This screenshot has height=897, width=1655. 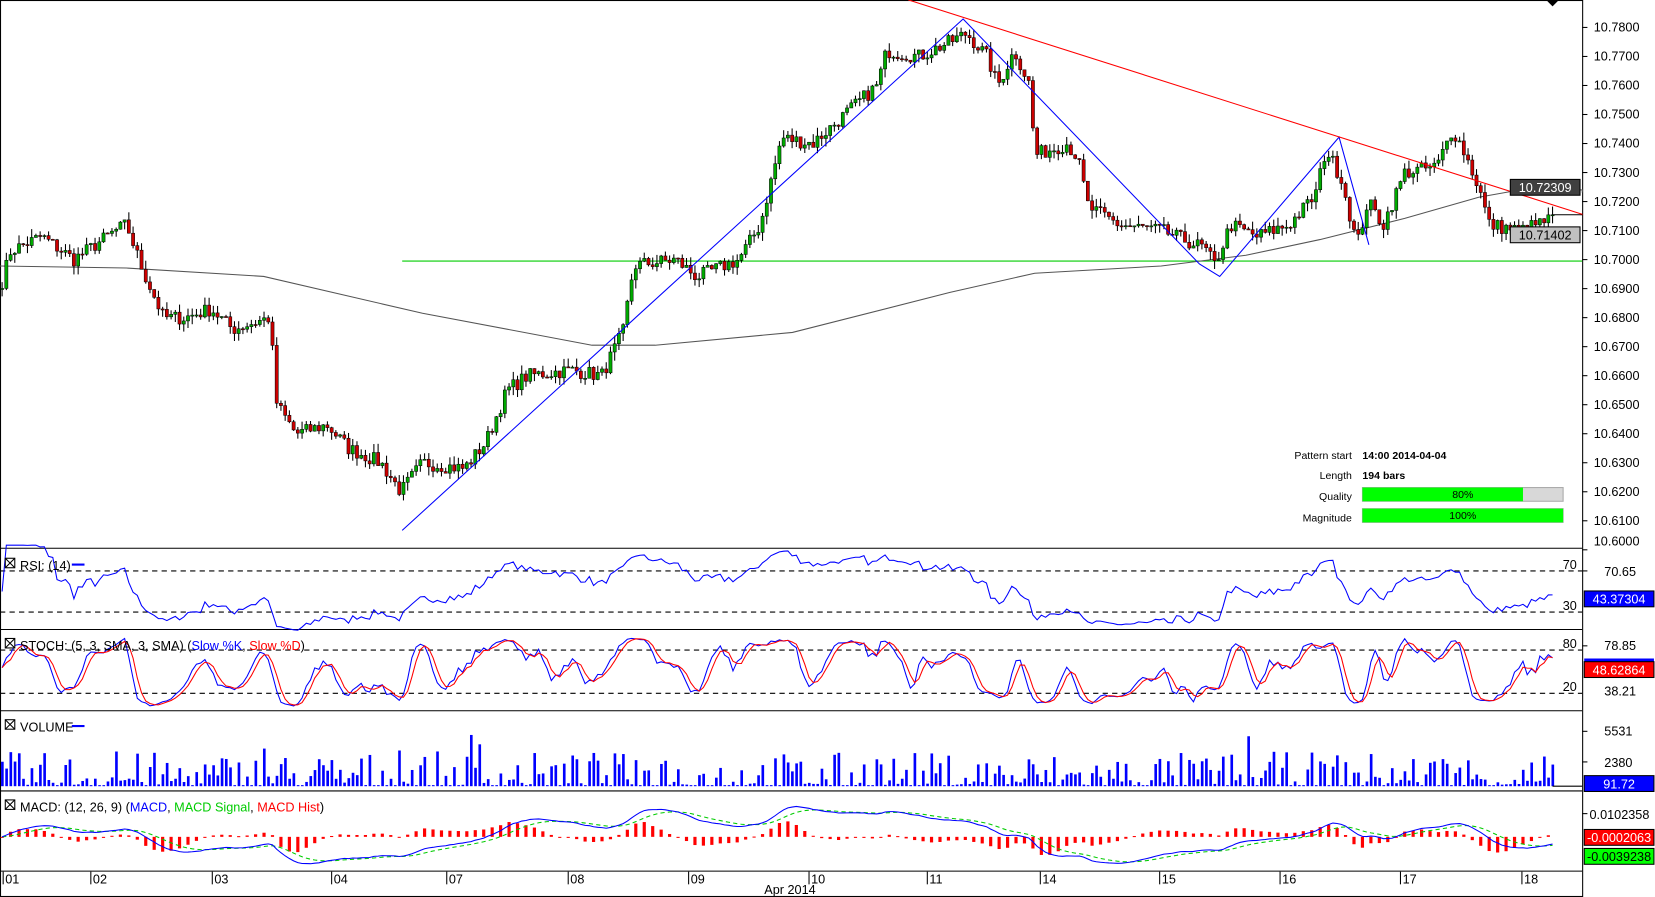 What do you see at coordinates (1289, 879) in the screenshot?
I see `time-tick-label: 16` at bounding box center [1289, 879].